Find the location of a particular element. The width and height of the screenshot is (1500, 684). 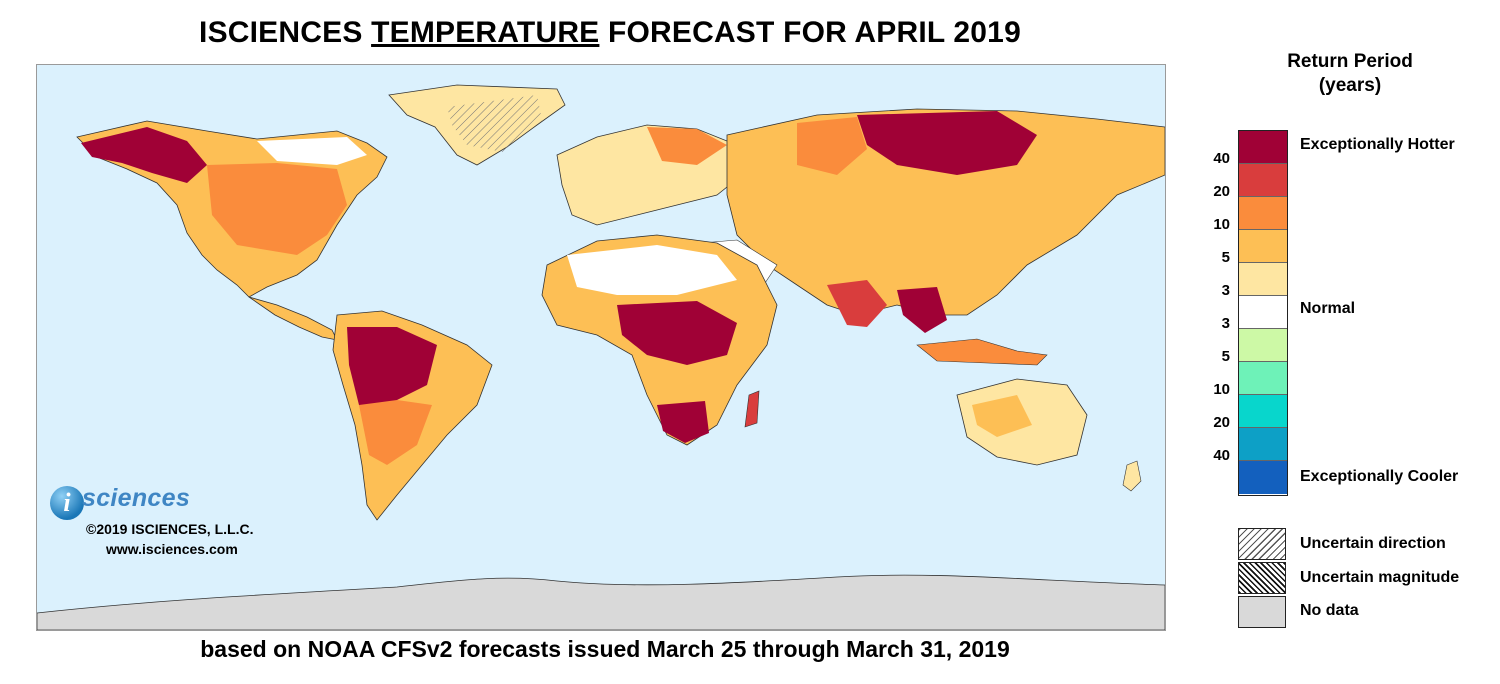

antarctica is located at coordinates (601, 602).